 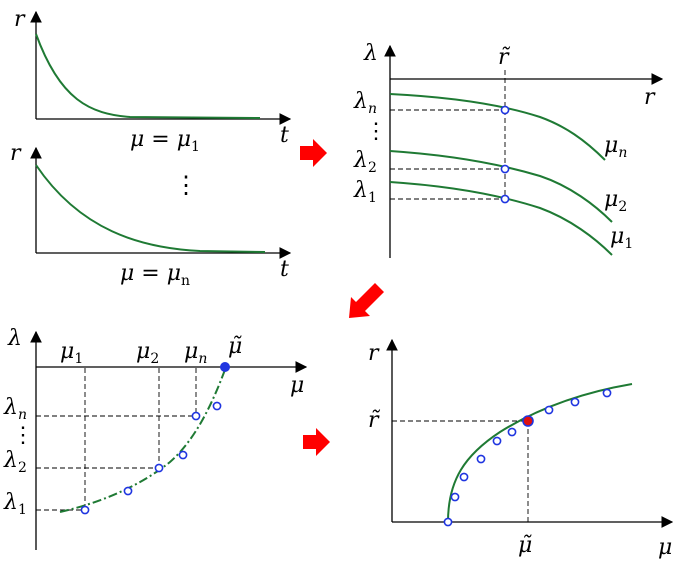 What do you see at coordinates (374, 420) in the screenshot?
I see `rm-marker-r-tilde: r̃` at bounding box center [374, 420].